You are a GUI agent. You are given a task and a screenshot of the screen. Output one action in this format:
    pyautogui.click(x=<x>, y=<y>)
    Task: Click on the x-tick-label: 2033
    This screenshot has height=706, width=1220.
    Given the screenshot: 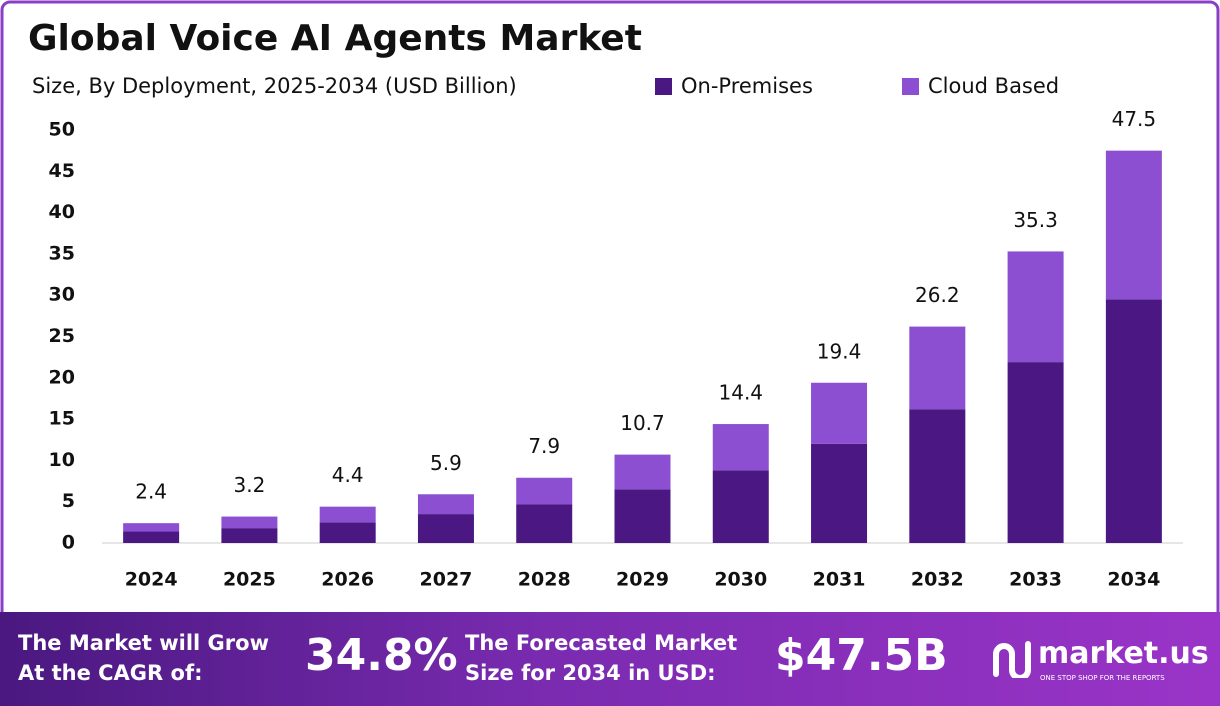 What is the action you would take?
    pyautogui.click(x=1035, y=580)
    